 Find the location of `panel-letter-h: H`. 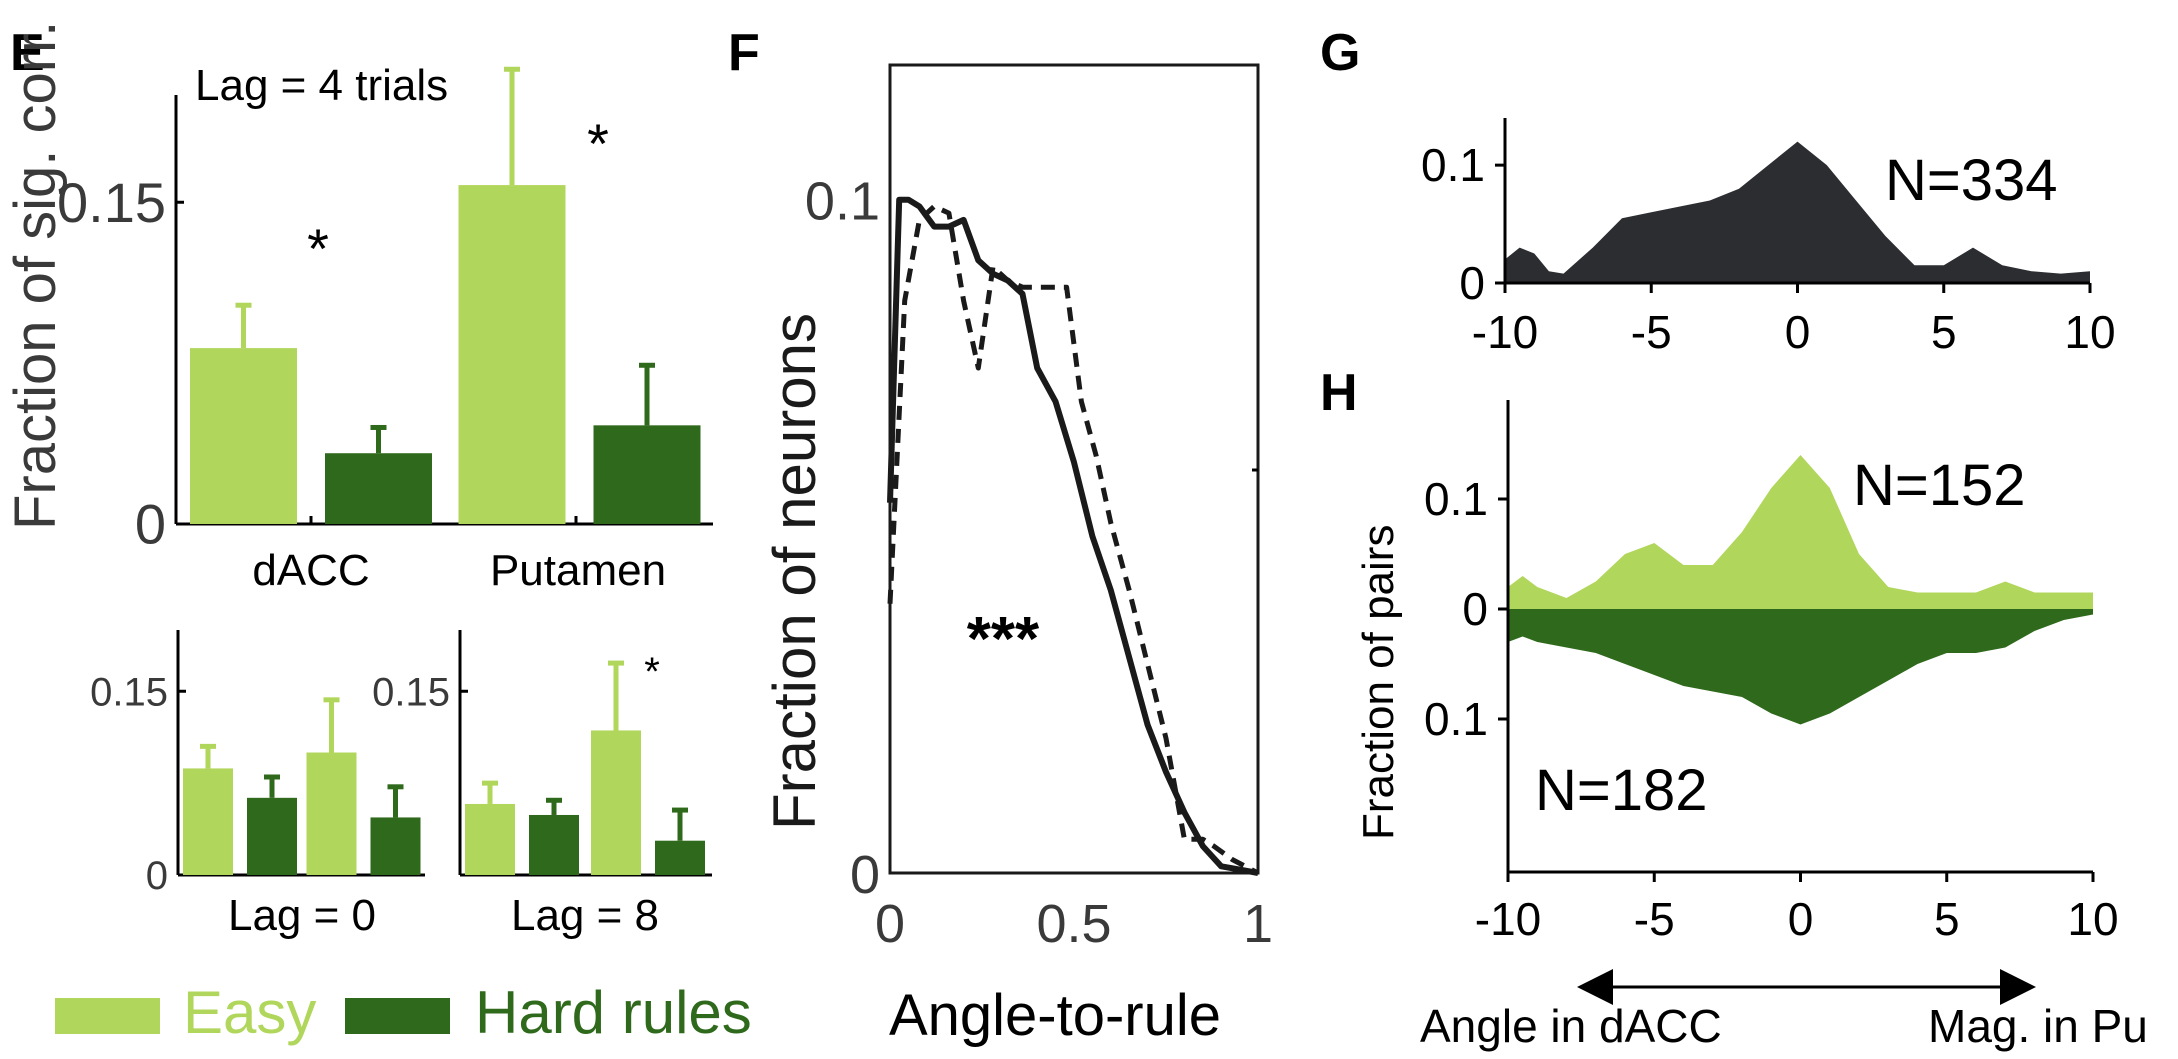

panel-letter-h: H is located at coordinates (1339, 393).